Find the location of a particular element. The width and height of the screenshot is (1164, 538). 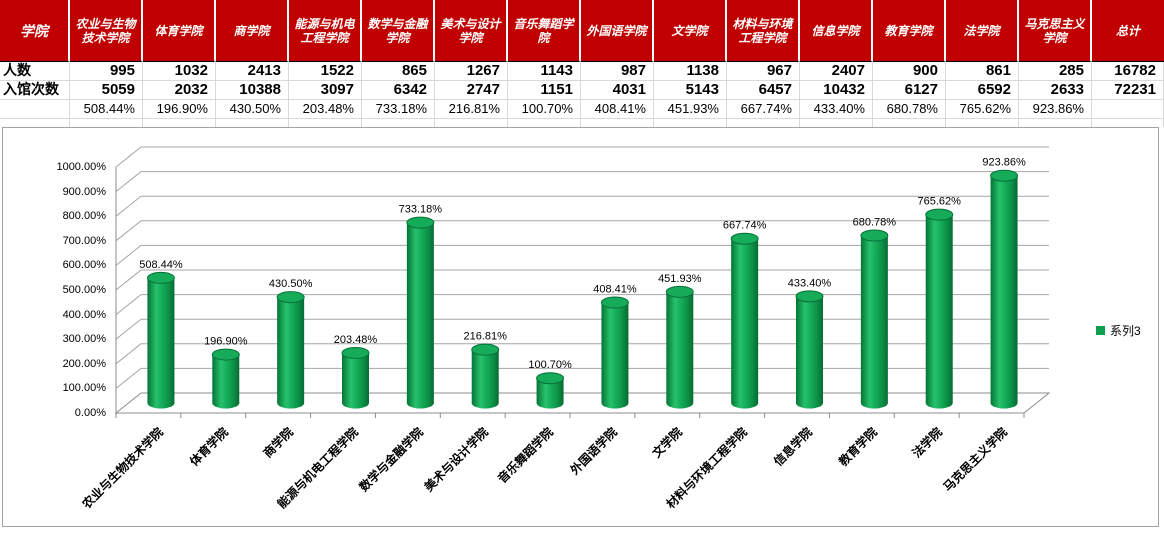

table-cell: 1267 is located at coordinates (471, 71).